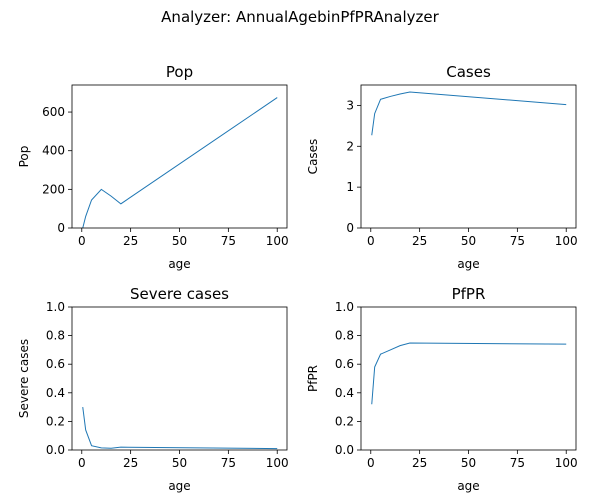  I want to click on figure-title: Analyzer: AnnualAgebinPfPRAnalyzer, so click(300, 17).